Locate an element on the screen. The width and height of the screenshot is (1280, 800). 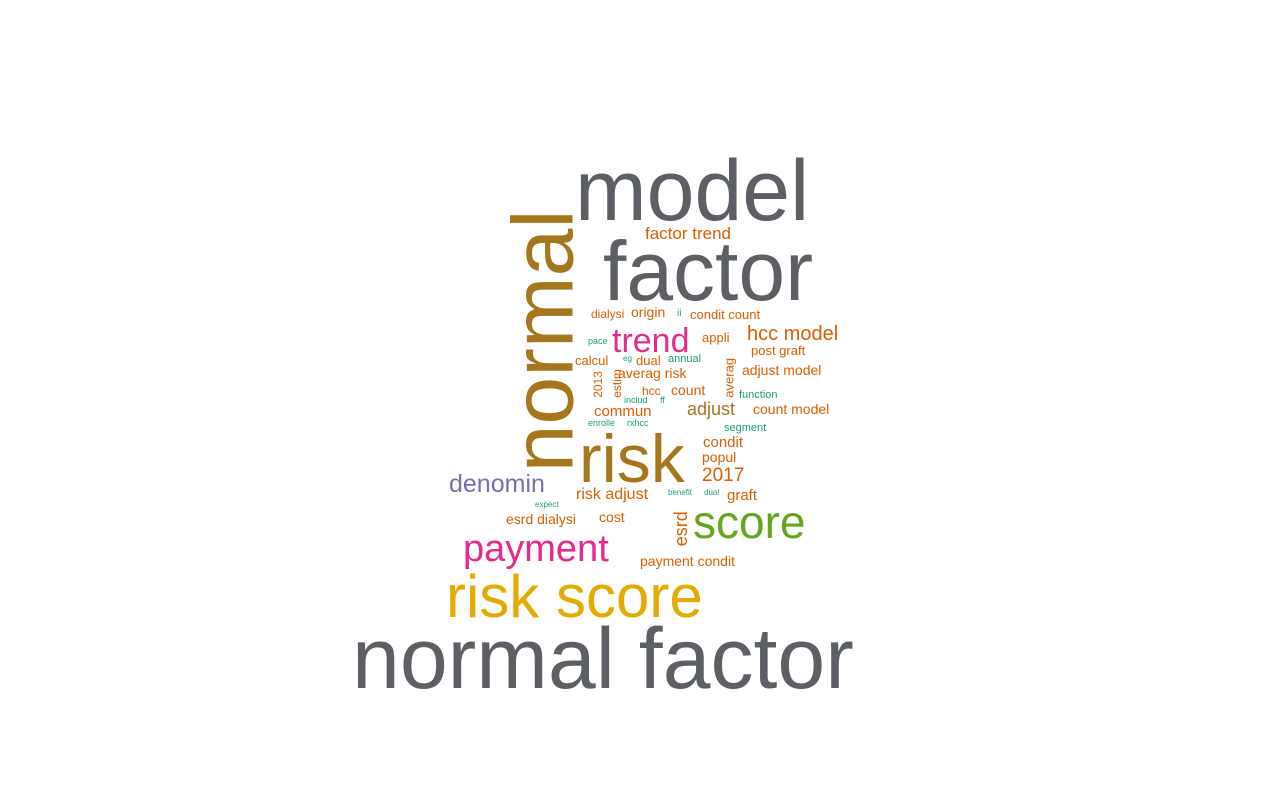
word-esrd-dialysi-48: esrd dialysi is located at coordinates (541, 519).